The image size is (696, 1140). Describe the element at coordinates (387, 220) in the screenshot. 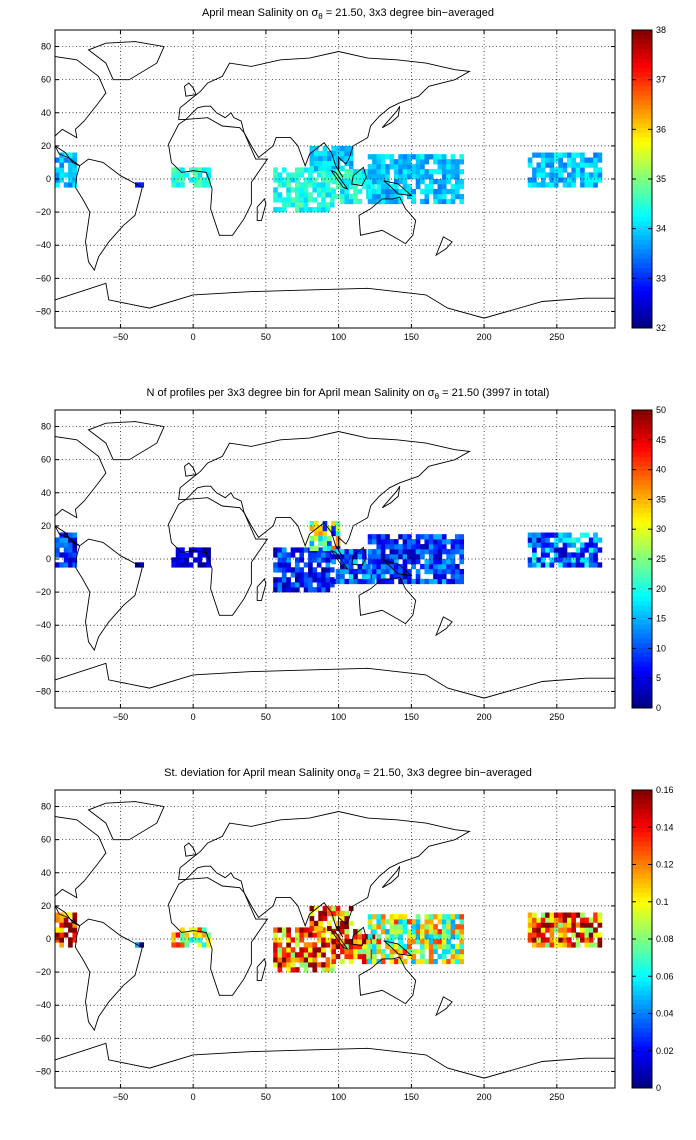

I see `coastline` at that location.